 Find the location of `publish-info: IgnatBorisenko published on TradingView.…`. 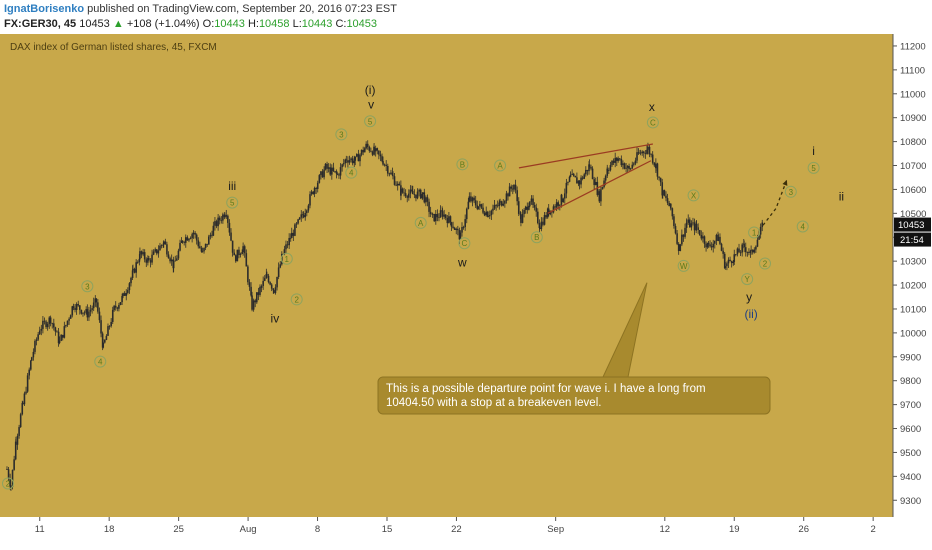

publish-info: IgnatBorisenko published on TradingView.… is located at coordinates (200, 9).